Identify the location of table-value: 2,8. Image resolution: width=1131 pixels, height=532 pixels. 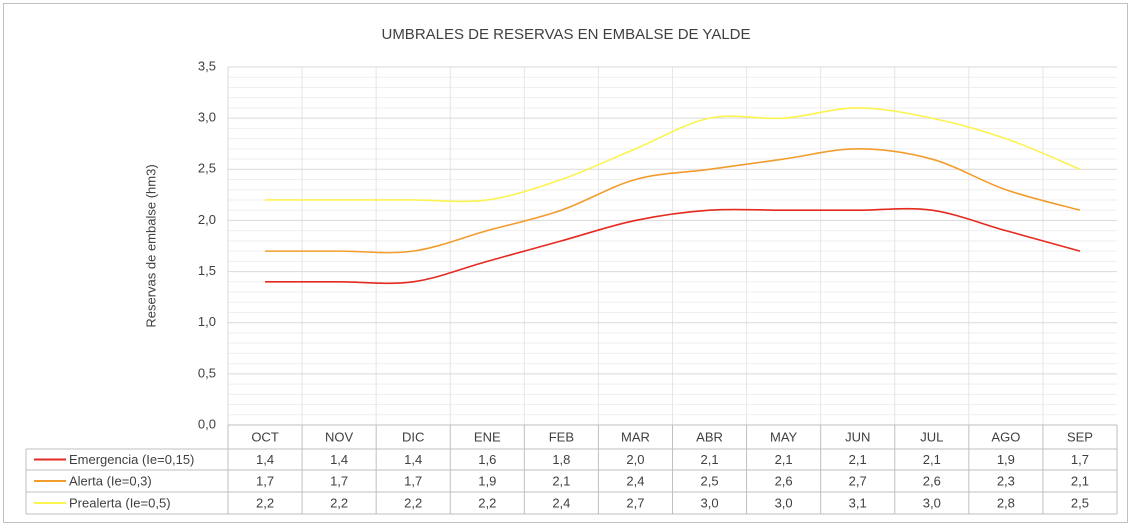
(1006, 502).